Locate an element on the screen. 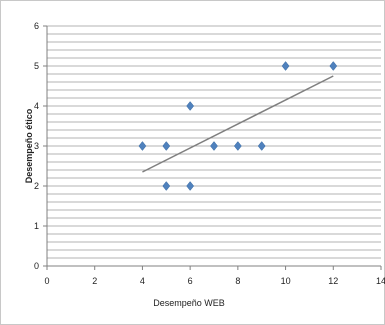 The width and height of the screenshot is (385, 325). y-tick-label: 6 is located at coordinates (36, 26).